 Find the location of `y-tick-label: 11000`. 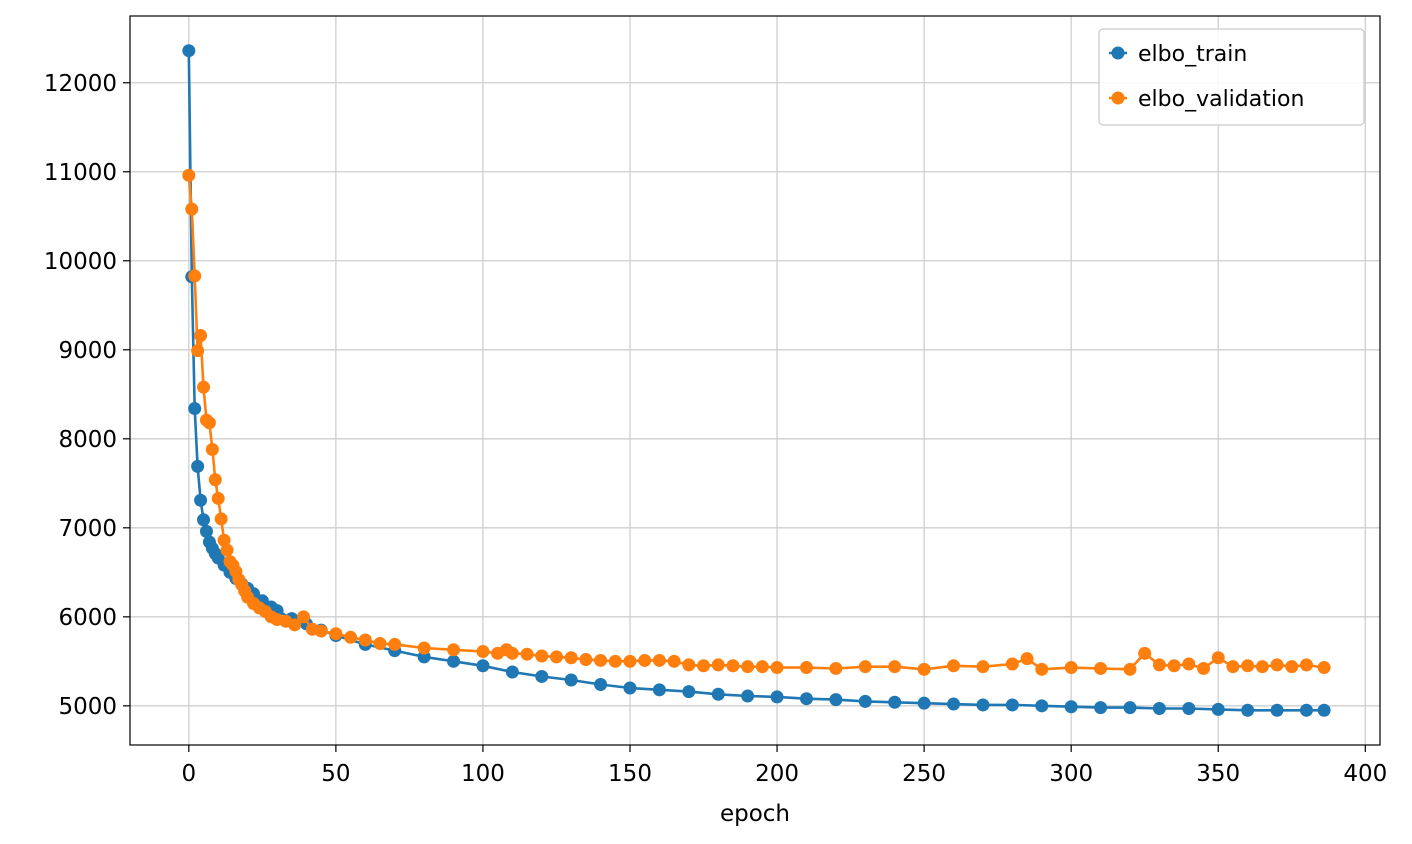

y-tick-label: 11000 is located at coordinates (80, 173).